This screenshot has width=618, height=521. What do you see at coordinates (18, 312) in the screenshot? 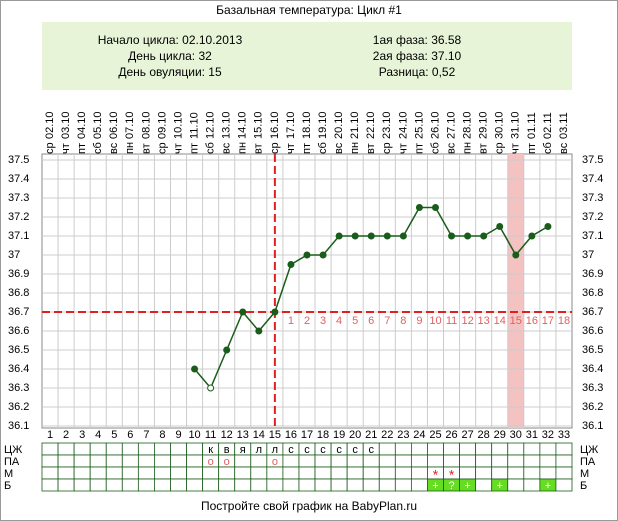
I see `y-tick-label: 36.7` at bounding box center [18, 312].